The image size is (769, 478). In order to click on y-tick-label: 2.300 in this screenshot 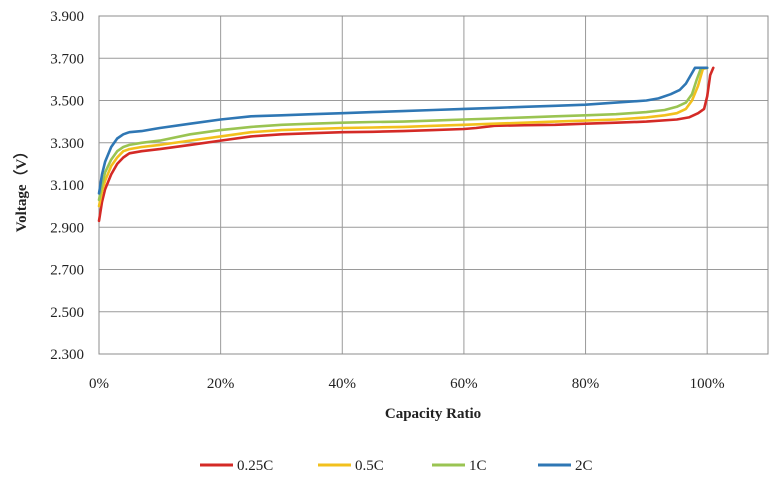, I will do `click(67, 355)`.